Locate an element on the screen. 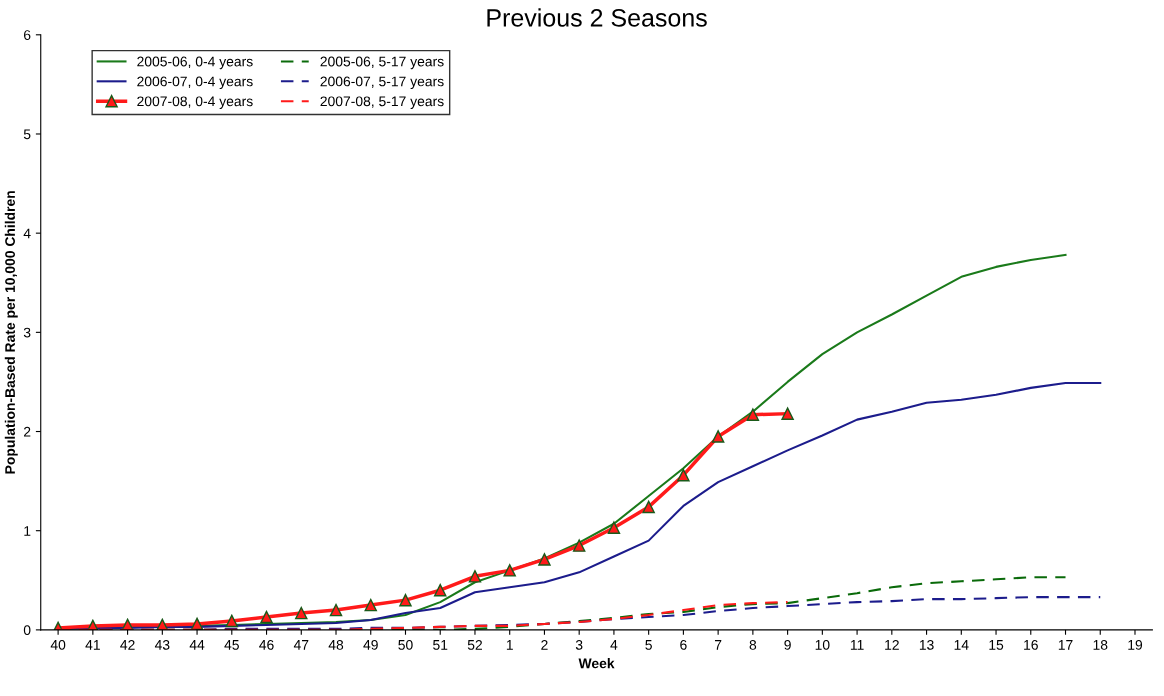 The height and width of the screenshot is (696, 1164). x-tick-label: 18 is located at coordinates (1100, 644).